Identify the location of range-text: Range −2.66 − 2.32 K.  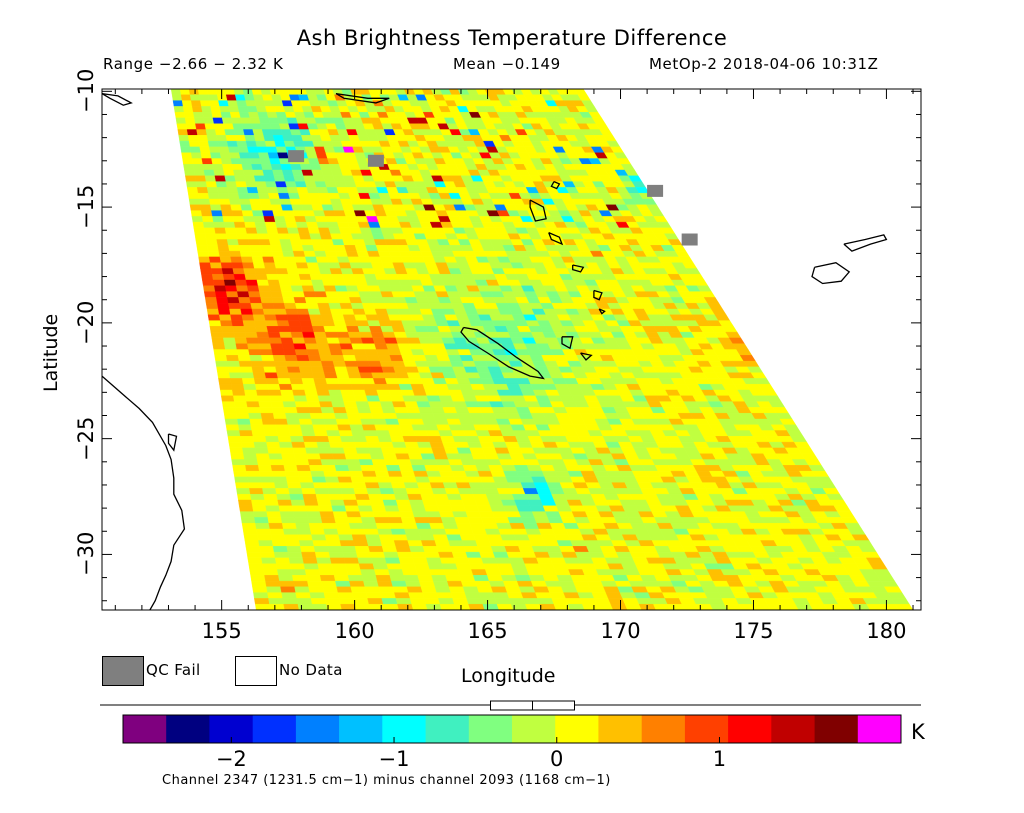
(193, 64).